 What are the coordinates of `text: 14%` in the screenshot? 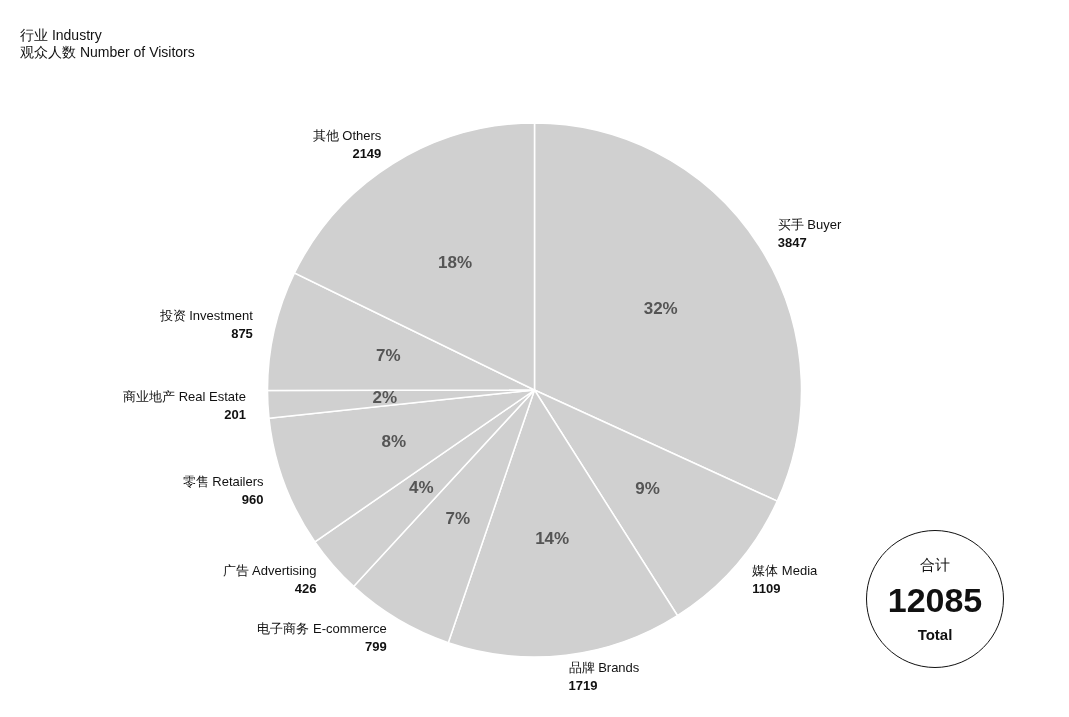 It's located at (552, 538).